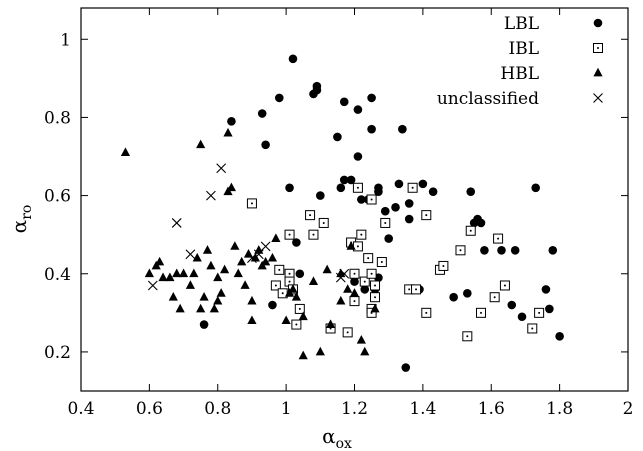 The image size is (643, 451). What do you see at coordinates (519, 74) in the screenshot?
I see `legend-label-hbl: HBL` at bounding box center [519, 74].